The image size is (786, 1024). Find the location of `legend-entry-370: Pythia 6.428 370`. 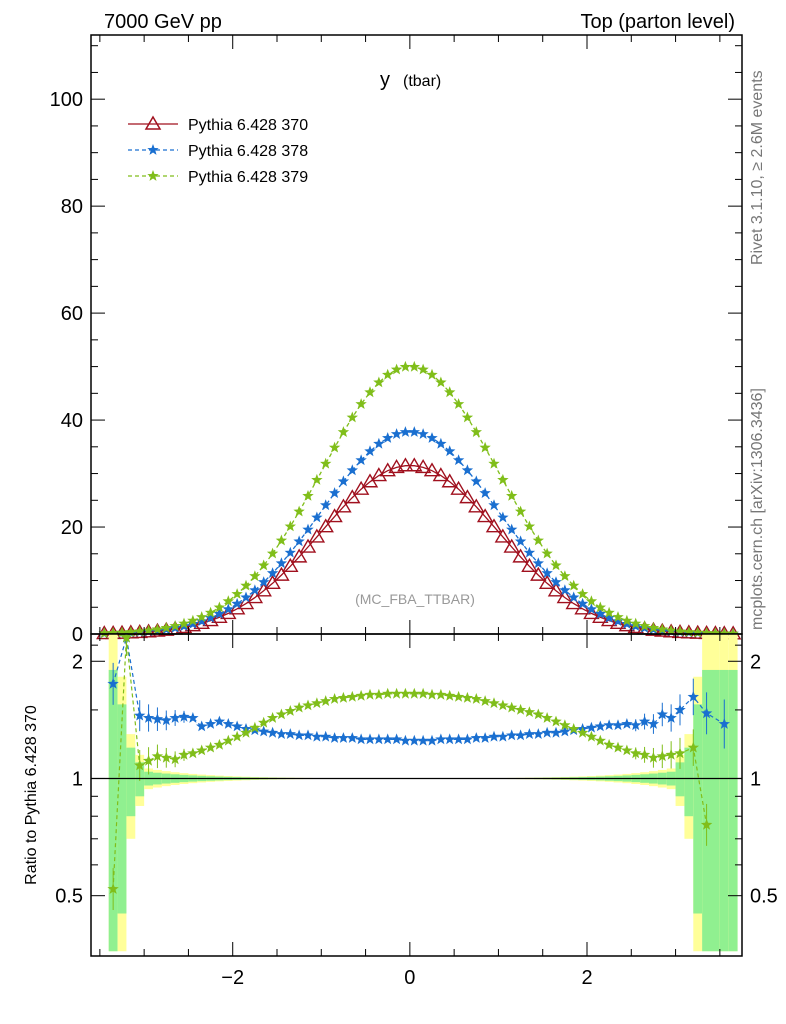

legend-entry-370: Pythia 6.428 370 is located at coordinates (218, 124).